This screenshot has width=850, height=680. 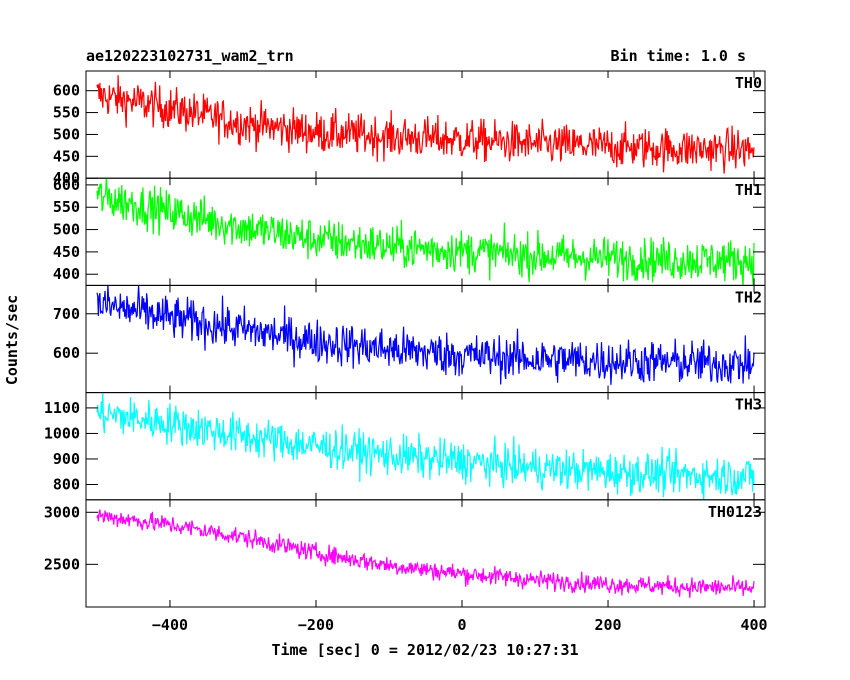 I want to click on series-line-th1, so click(x=425, y=232).